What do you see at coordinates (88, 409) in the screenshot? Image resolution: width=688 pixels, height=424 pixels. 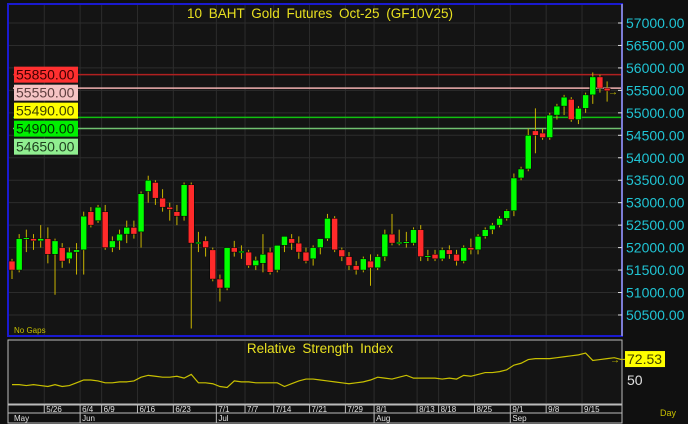 I see `date-tick-label: 6/4` at bounding box center [88, 409].